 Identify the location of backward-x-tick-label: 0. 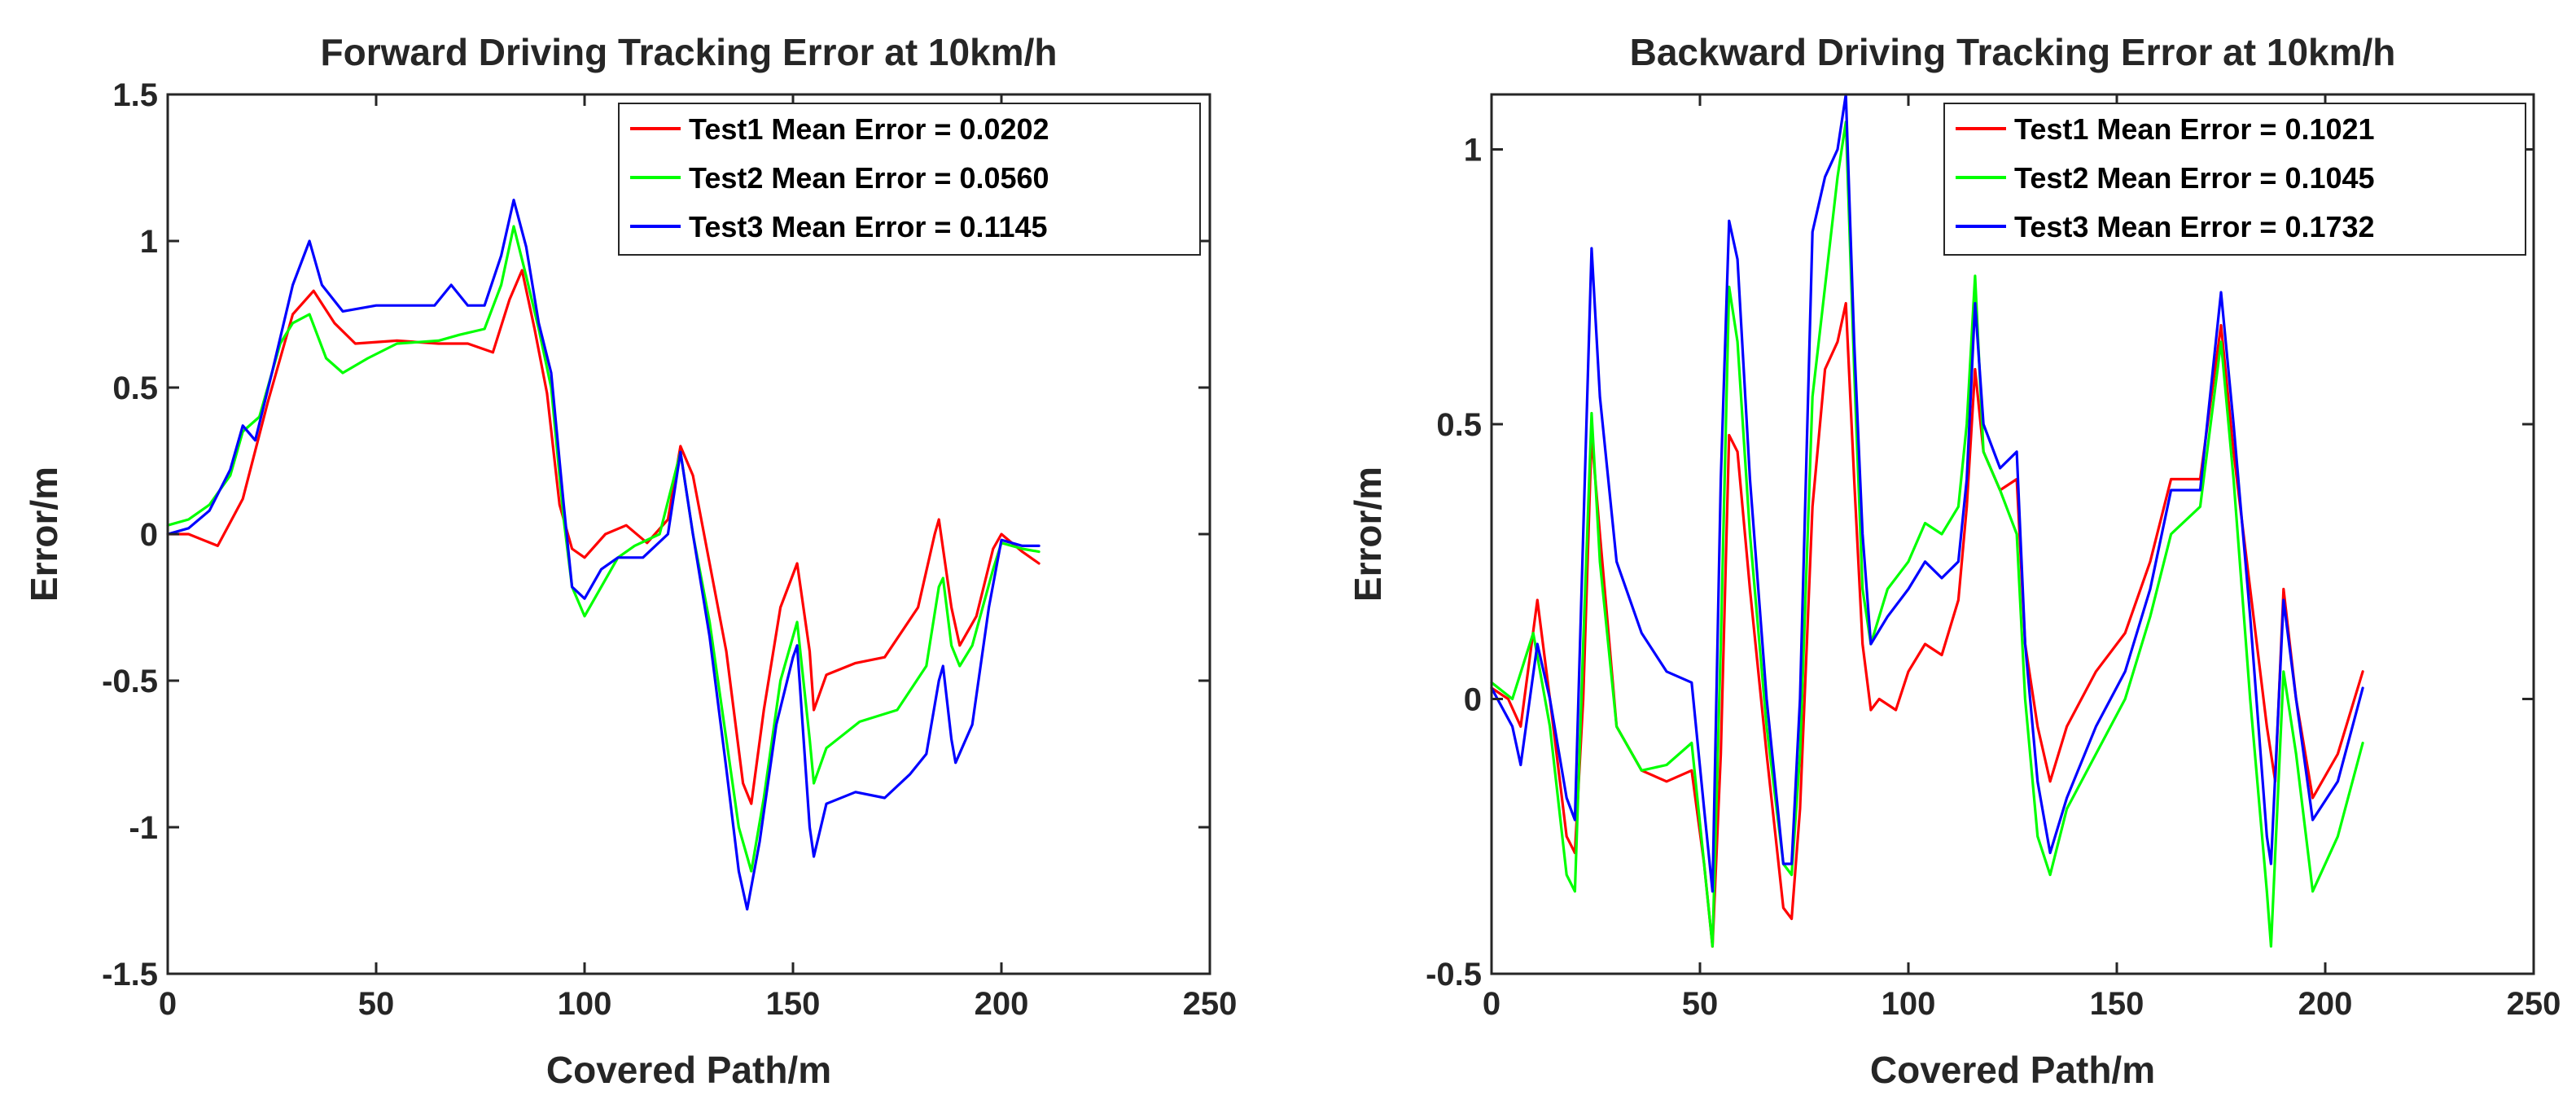
(1491, 1004).